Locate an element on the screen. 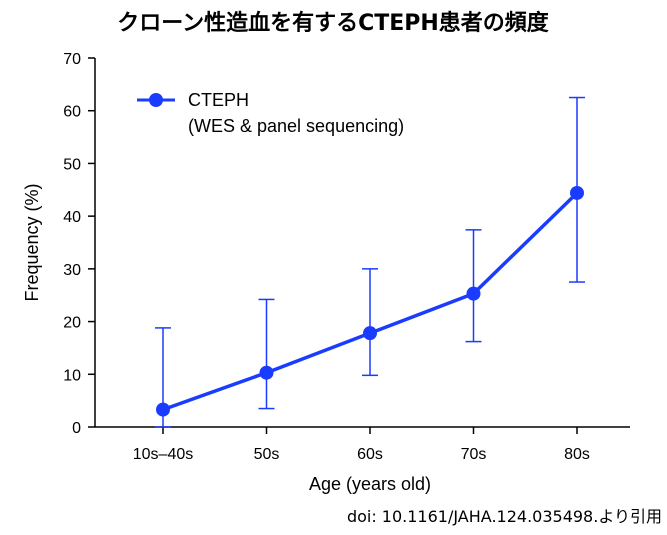 This screenshot has height=535, width=667. x-tick-label: 50s is located at coordinates (267, 454).